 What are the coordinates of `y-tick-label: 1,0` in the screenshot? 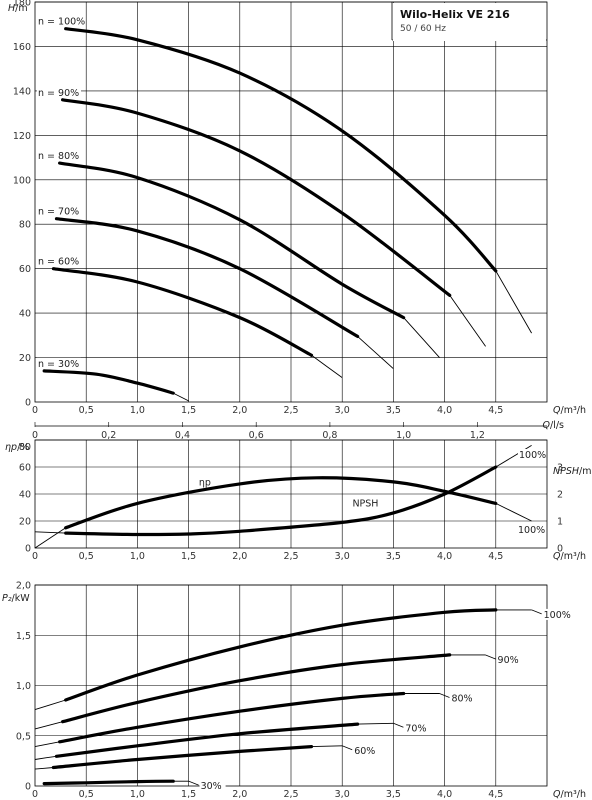 It's located at (23, 686).